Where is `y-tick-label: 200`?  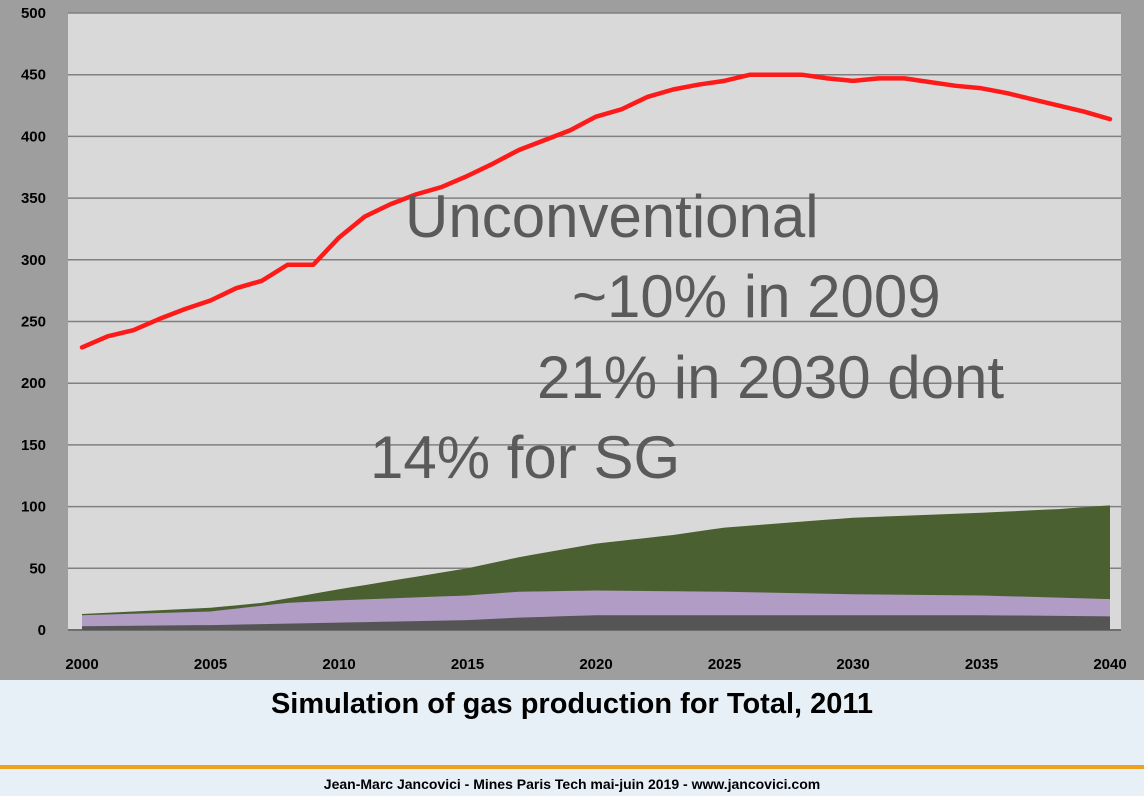 y-tick-label: 200 is located at coordinates (33, 383).